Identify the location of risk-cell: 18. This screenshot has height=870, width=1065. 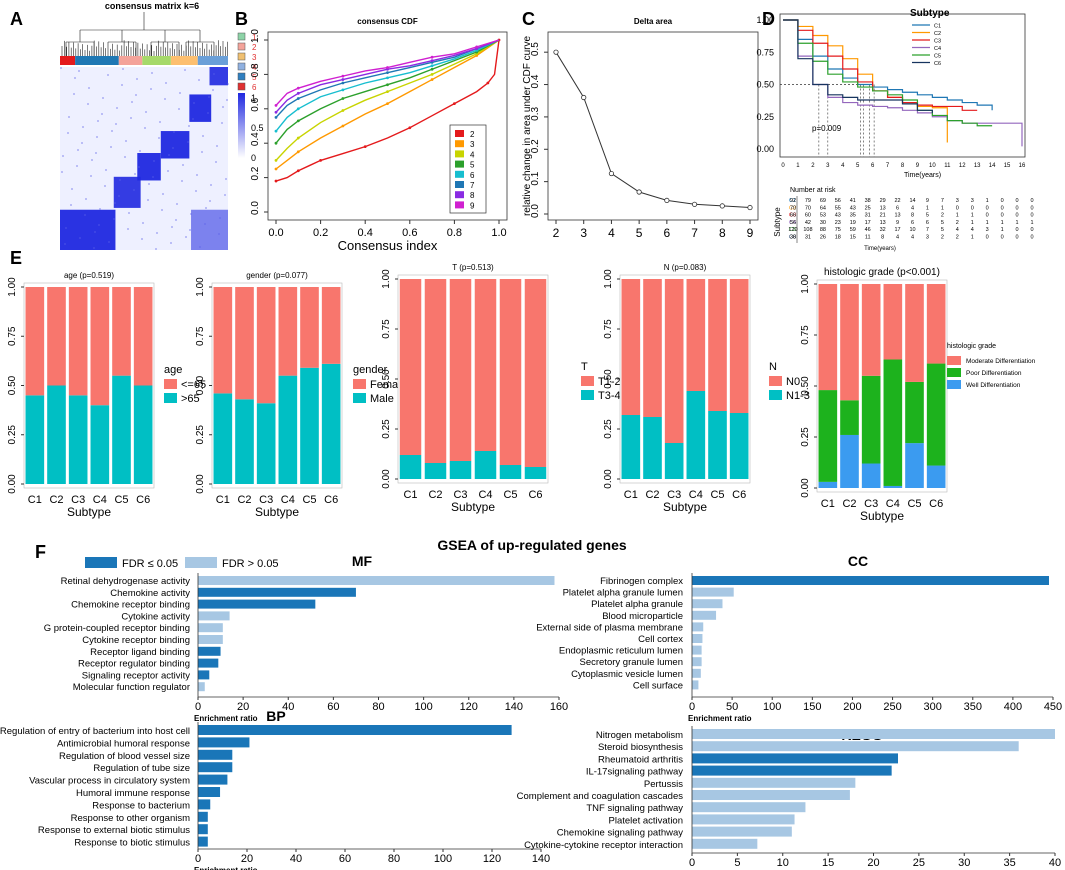
(838, 238).